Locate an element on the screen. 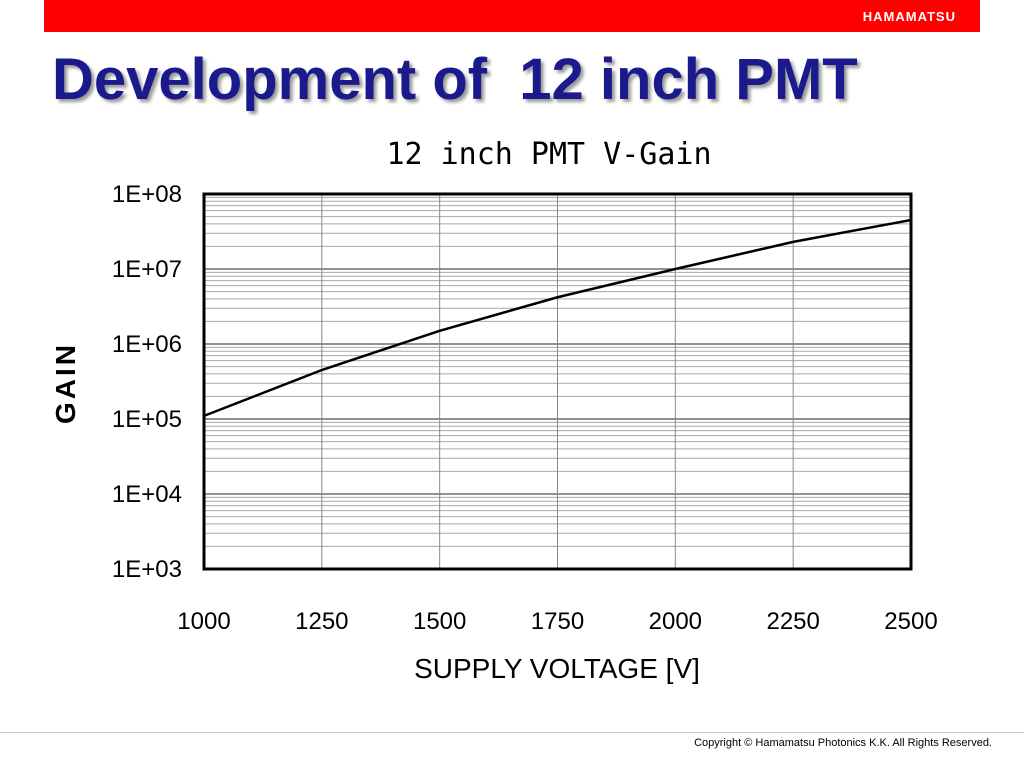  y-tick-label: 1E+06 is located at coordinates (147, 344).